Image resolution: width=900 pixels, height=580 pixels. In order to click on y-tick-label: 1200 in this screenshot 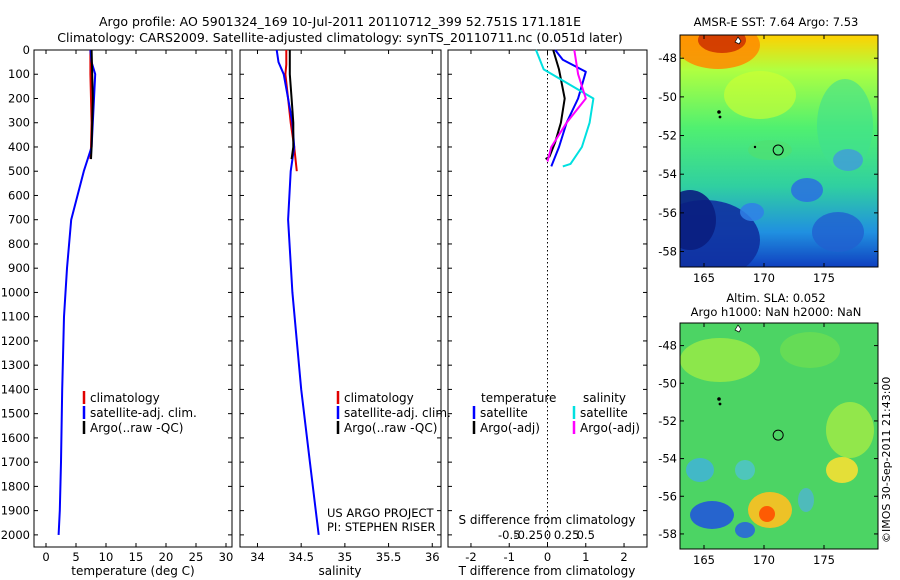, I will do `click(15, 341)`.